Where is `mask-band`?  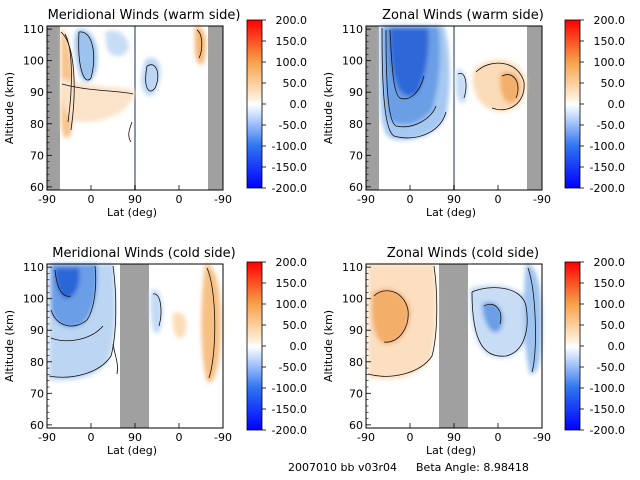
mask-band is located at coordinates (453, 346).